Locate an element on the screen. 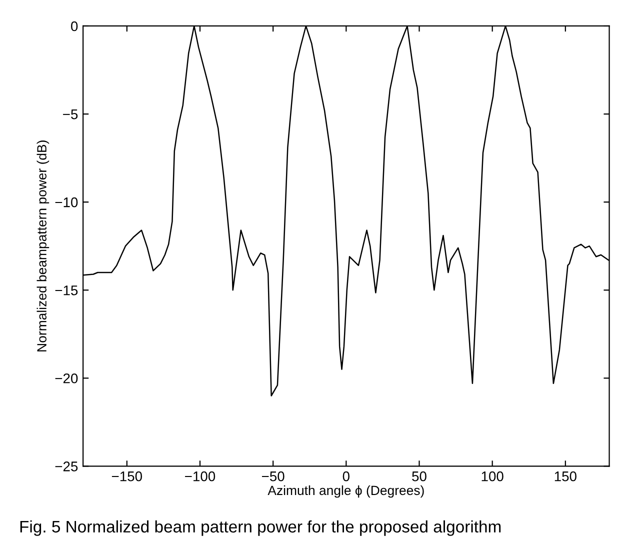 This screenshot has width=634, height=553. x-tick-label: −150 is located at coordinates (127, 476).